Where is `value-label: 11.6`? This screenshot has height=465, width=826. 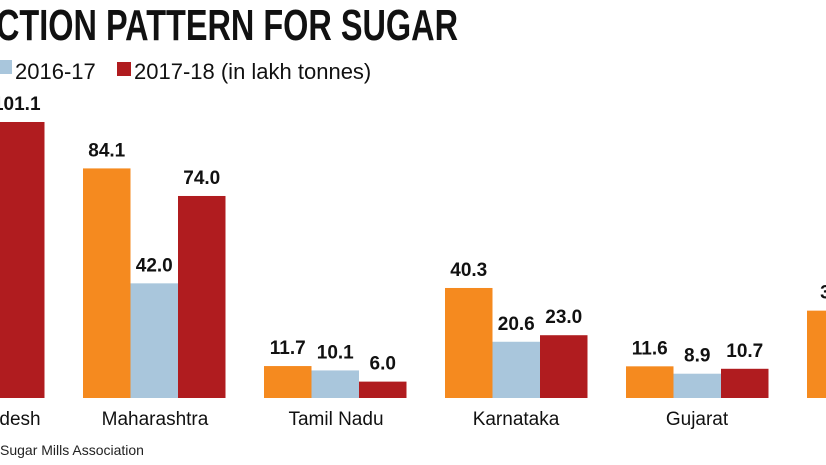
value-label: 11.6 is located at coordinates (650, 348).